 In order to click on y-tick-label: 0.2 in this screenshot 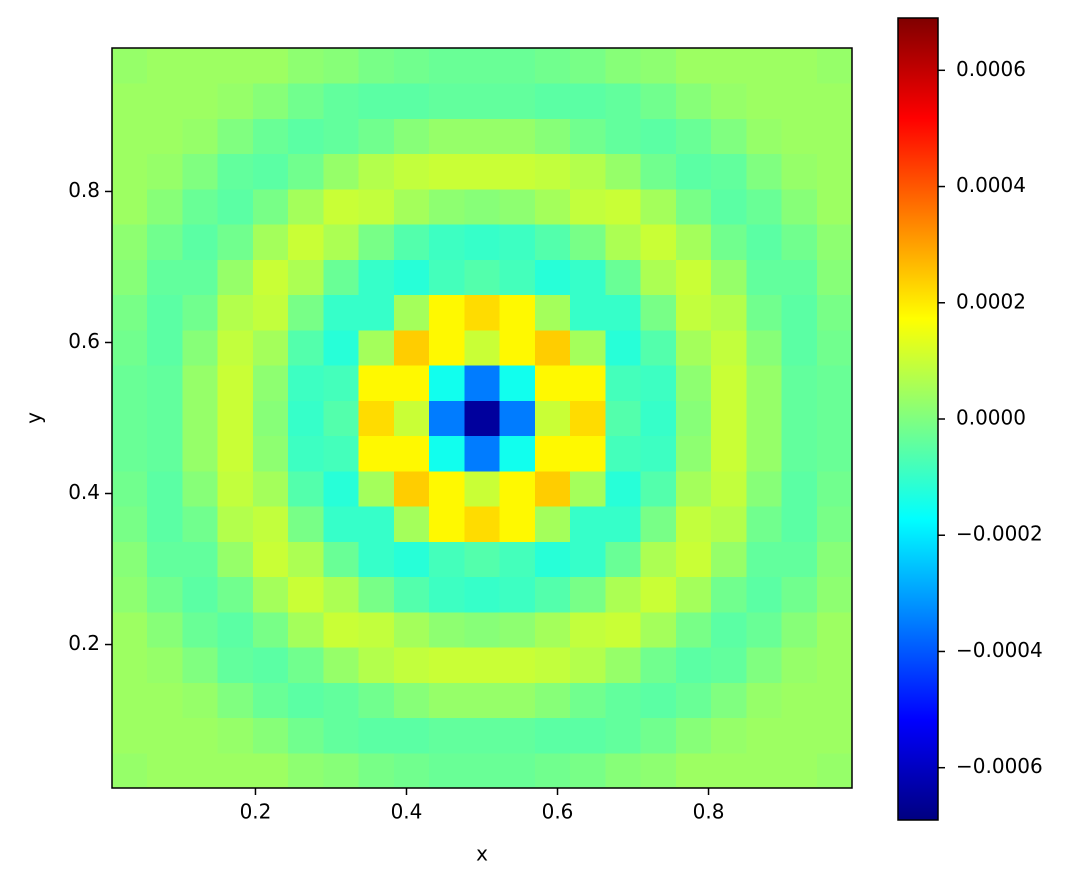, I will do `click(84, 643)`.